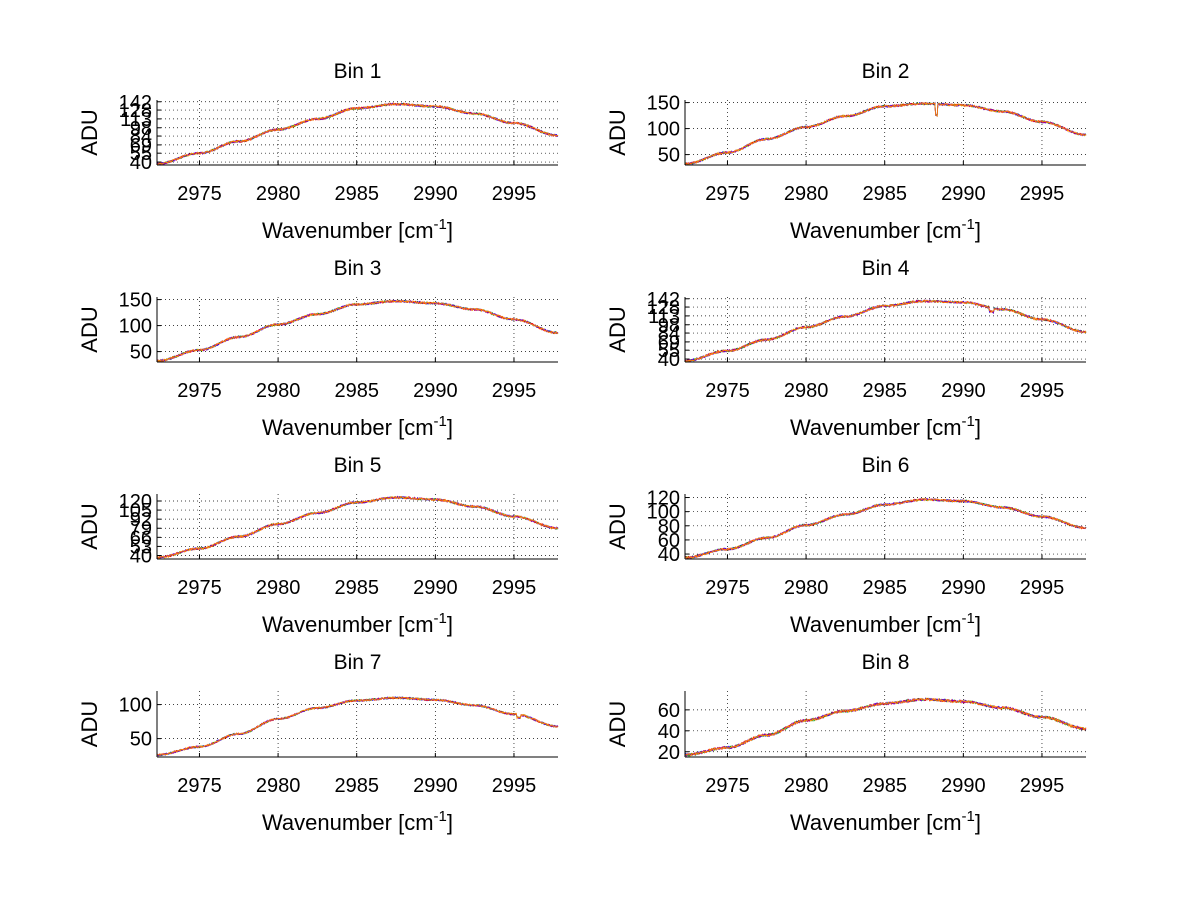 Image resolution: width=1200 pixels, height=901 pixels. I want to click on subplot-title: Bin 4, so click(886, 268).